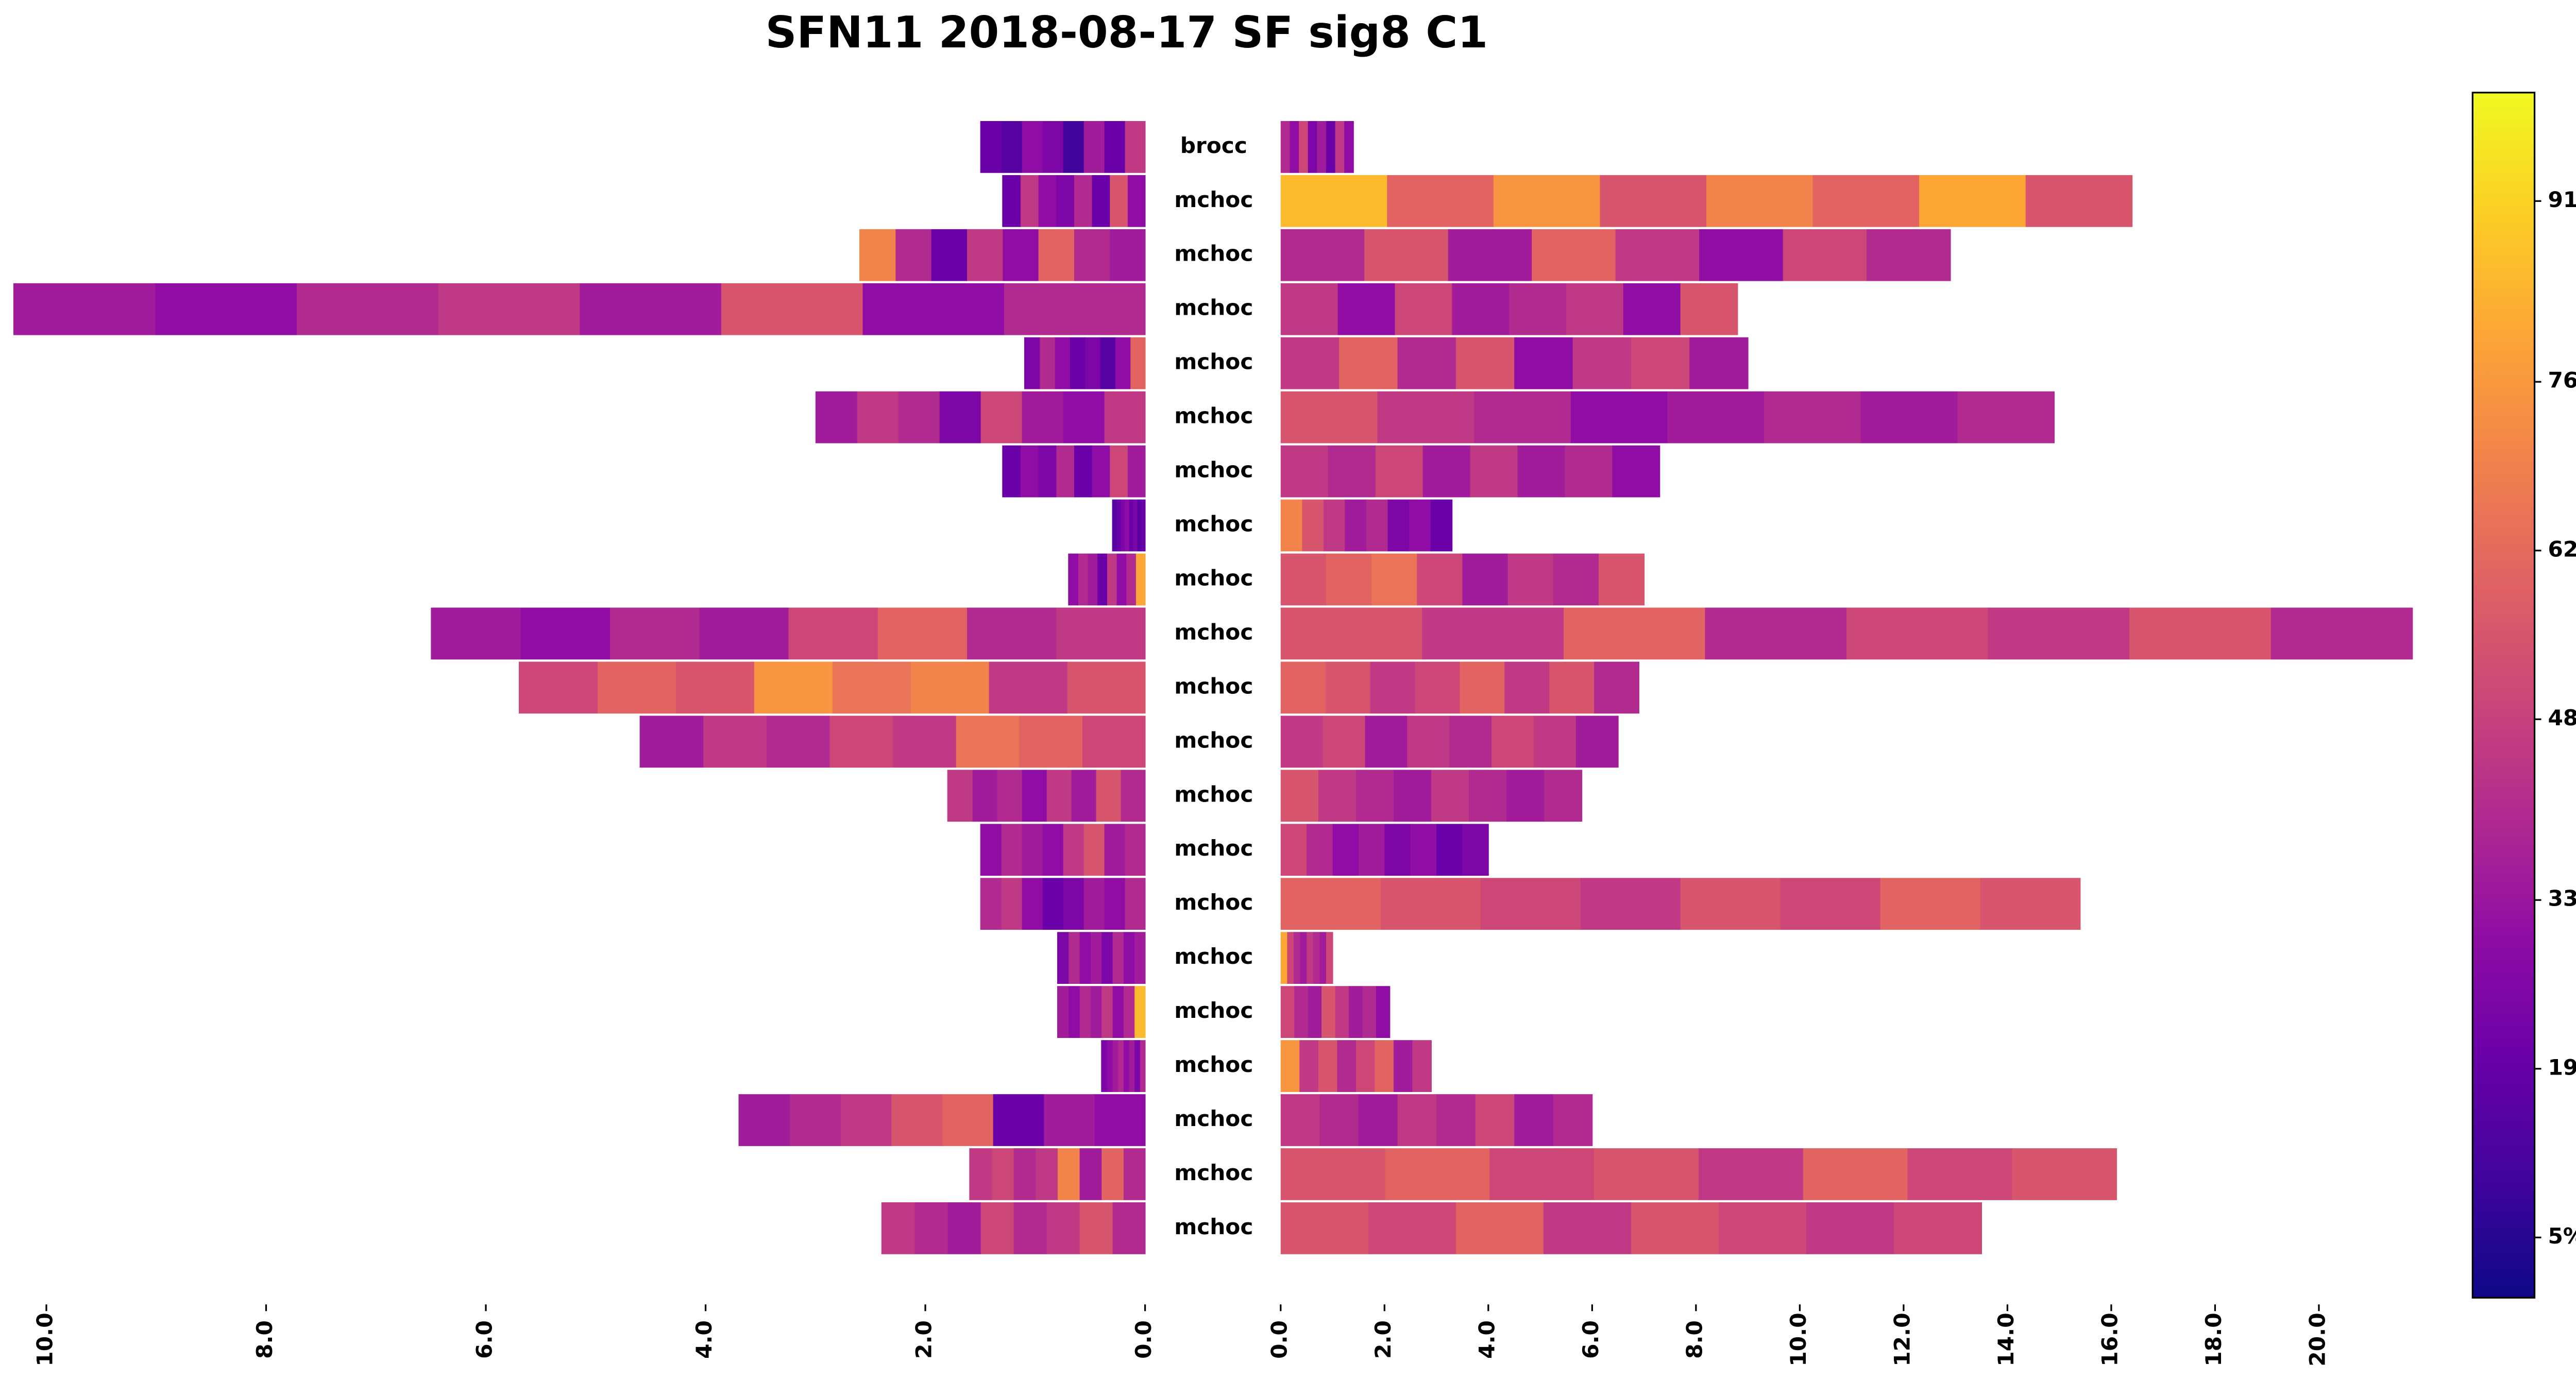 This screenshot has width=2576, height=1397. Describe the element at coordinates (2562, 899) in the screenshot. I see `colorbar-tick-label: 33%` at that location.